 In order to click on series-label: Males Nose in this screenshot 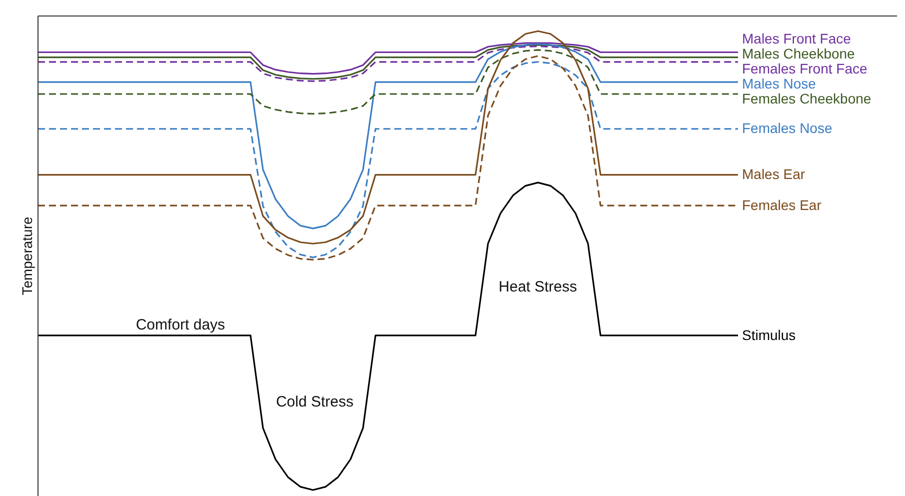, I will do `click(779, 84)`.